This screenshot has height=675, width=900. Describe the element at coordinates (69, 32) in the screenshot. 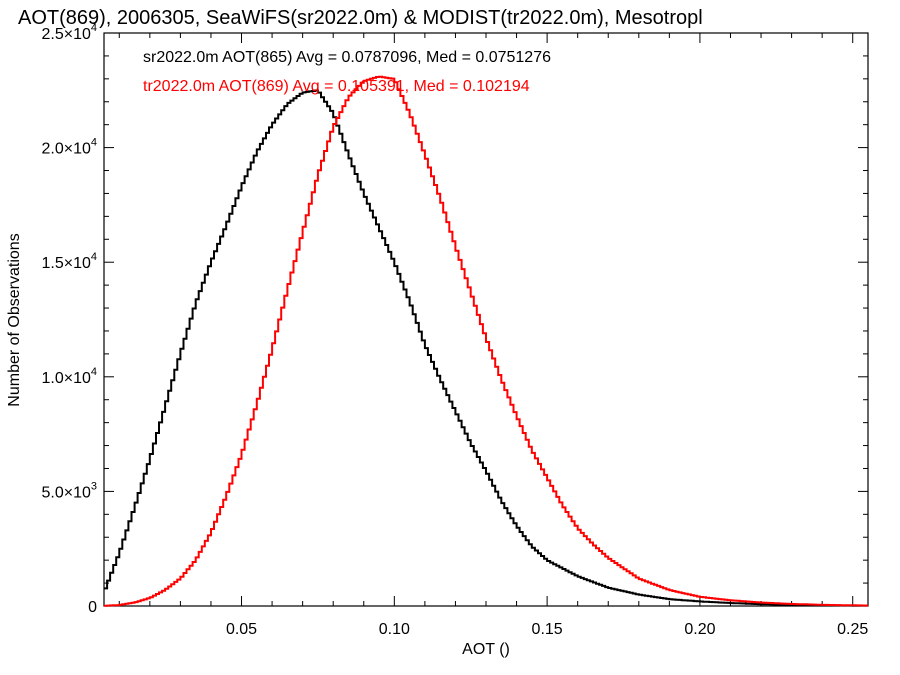

I see `y-tick-label: 2.5×10⁴` at that location.